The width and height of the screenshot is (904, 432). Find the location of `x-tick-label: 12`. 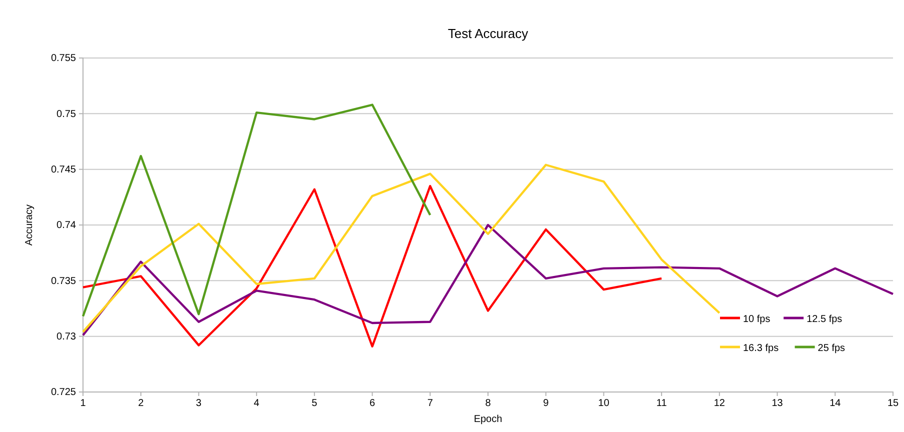

x-tick-label: 12 is located at coordinates (720, 404).